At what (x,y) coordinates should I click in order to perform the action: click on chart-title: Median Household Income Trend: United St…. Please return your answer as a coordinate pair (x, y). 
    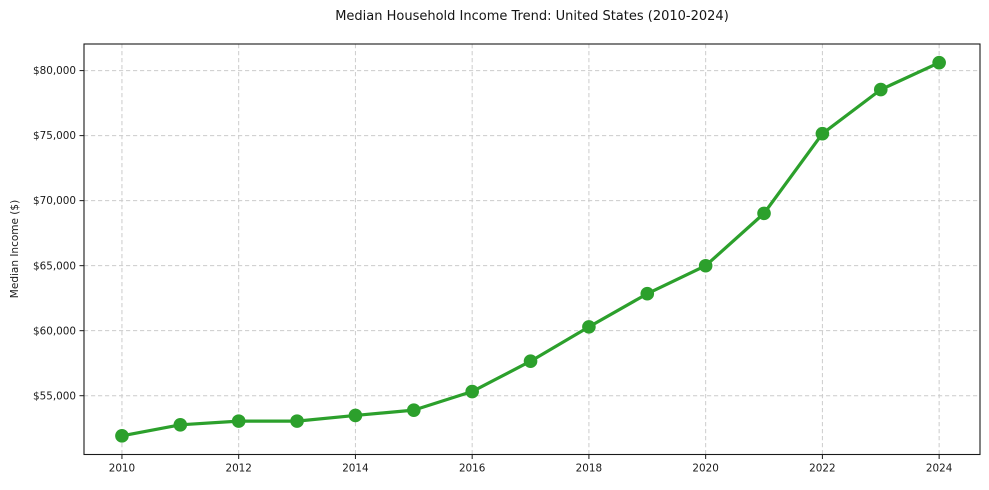
    Looking at the image, I should click on (532, 16).